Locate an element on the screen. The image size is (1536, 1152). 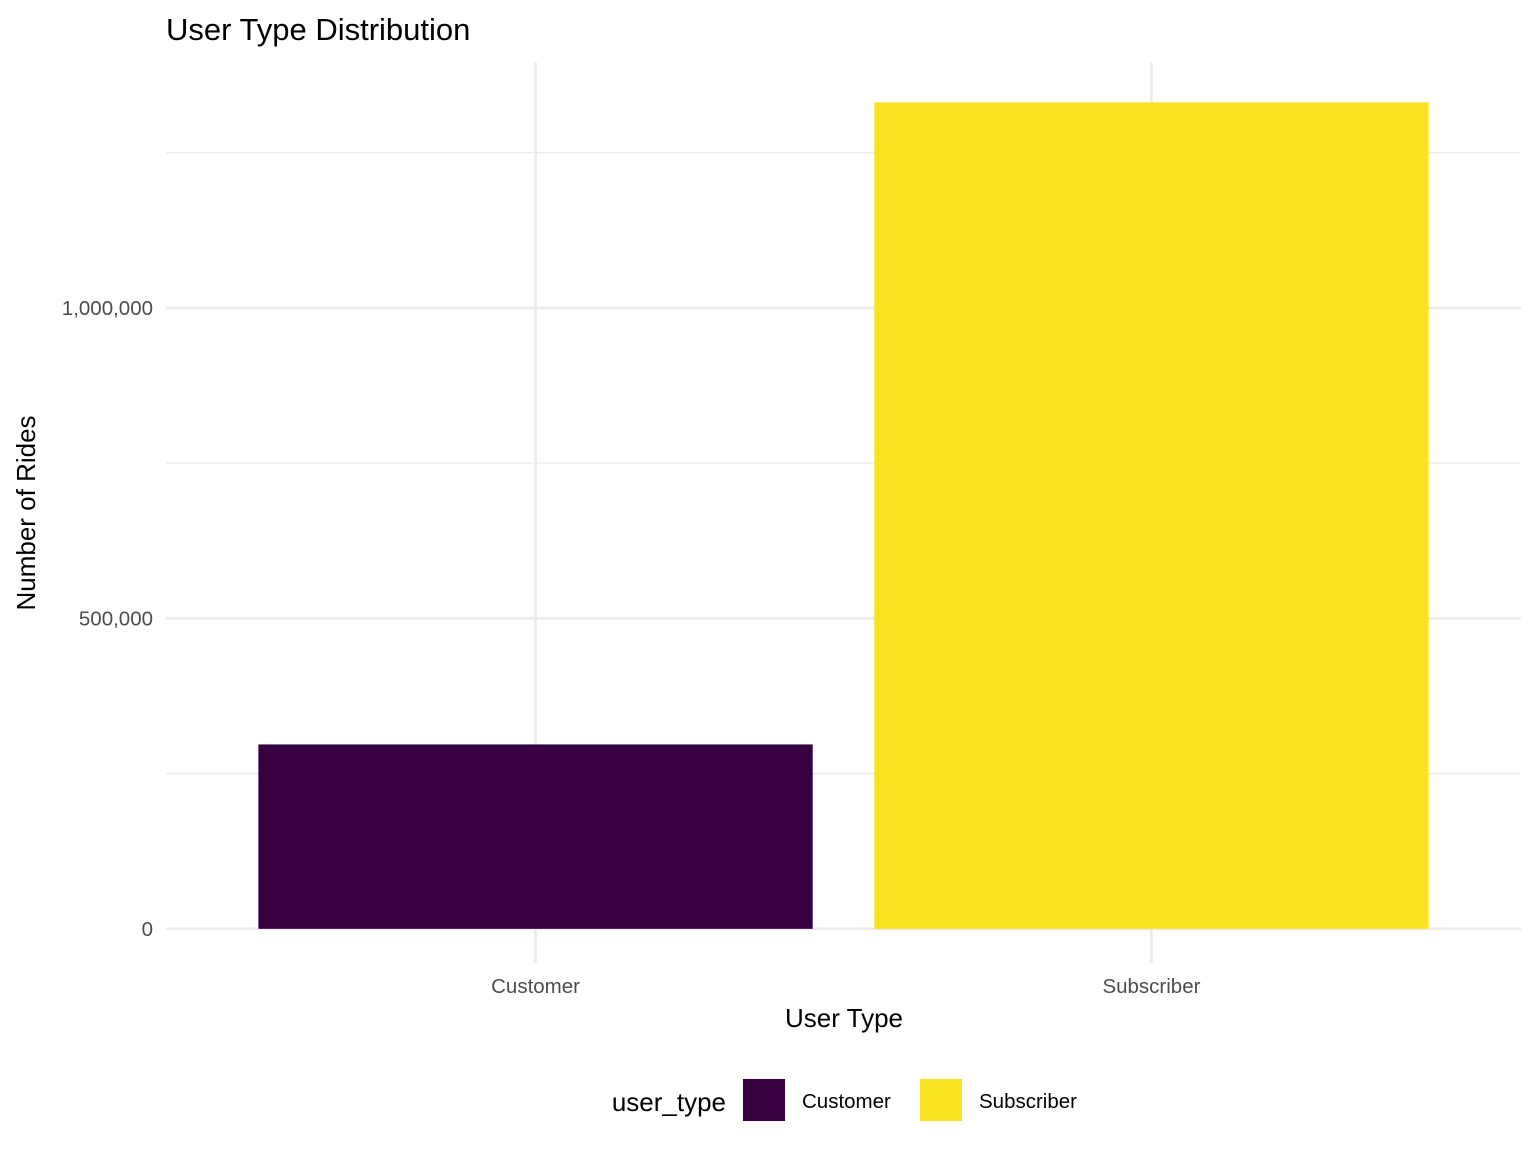
legend-item: Subscriber is located at coordinates (998, 1100).